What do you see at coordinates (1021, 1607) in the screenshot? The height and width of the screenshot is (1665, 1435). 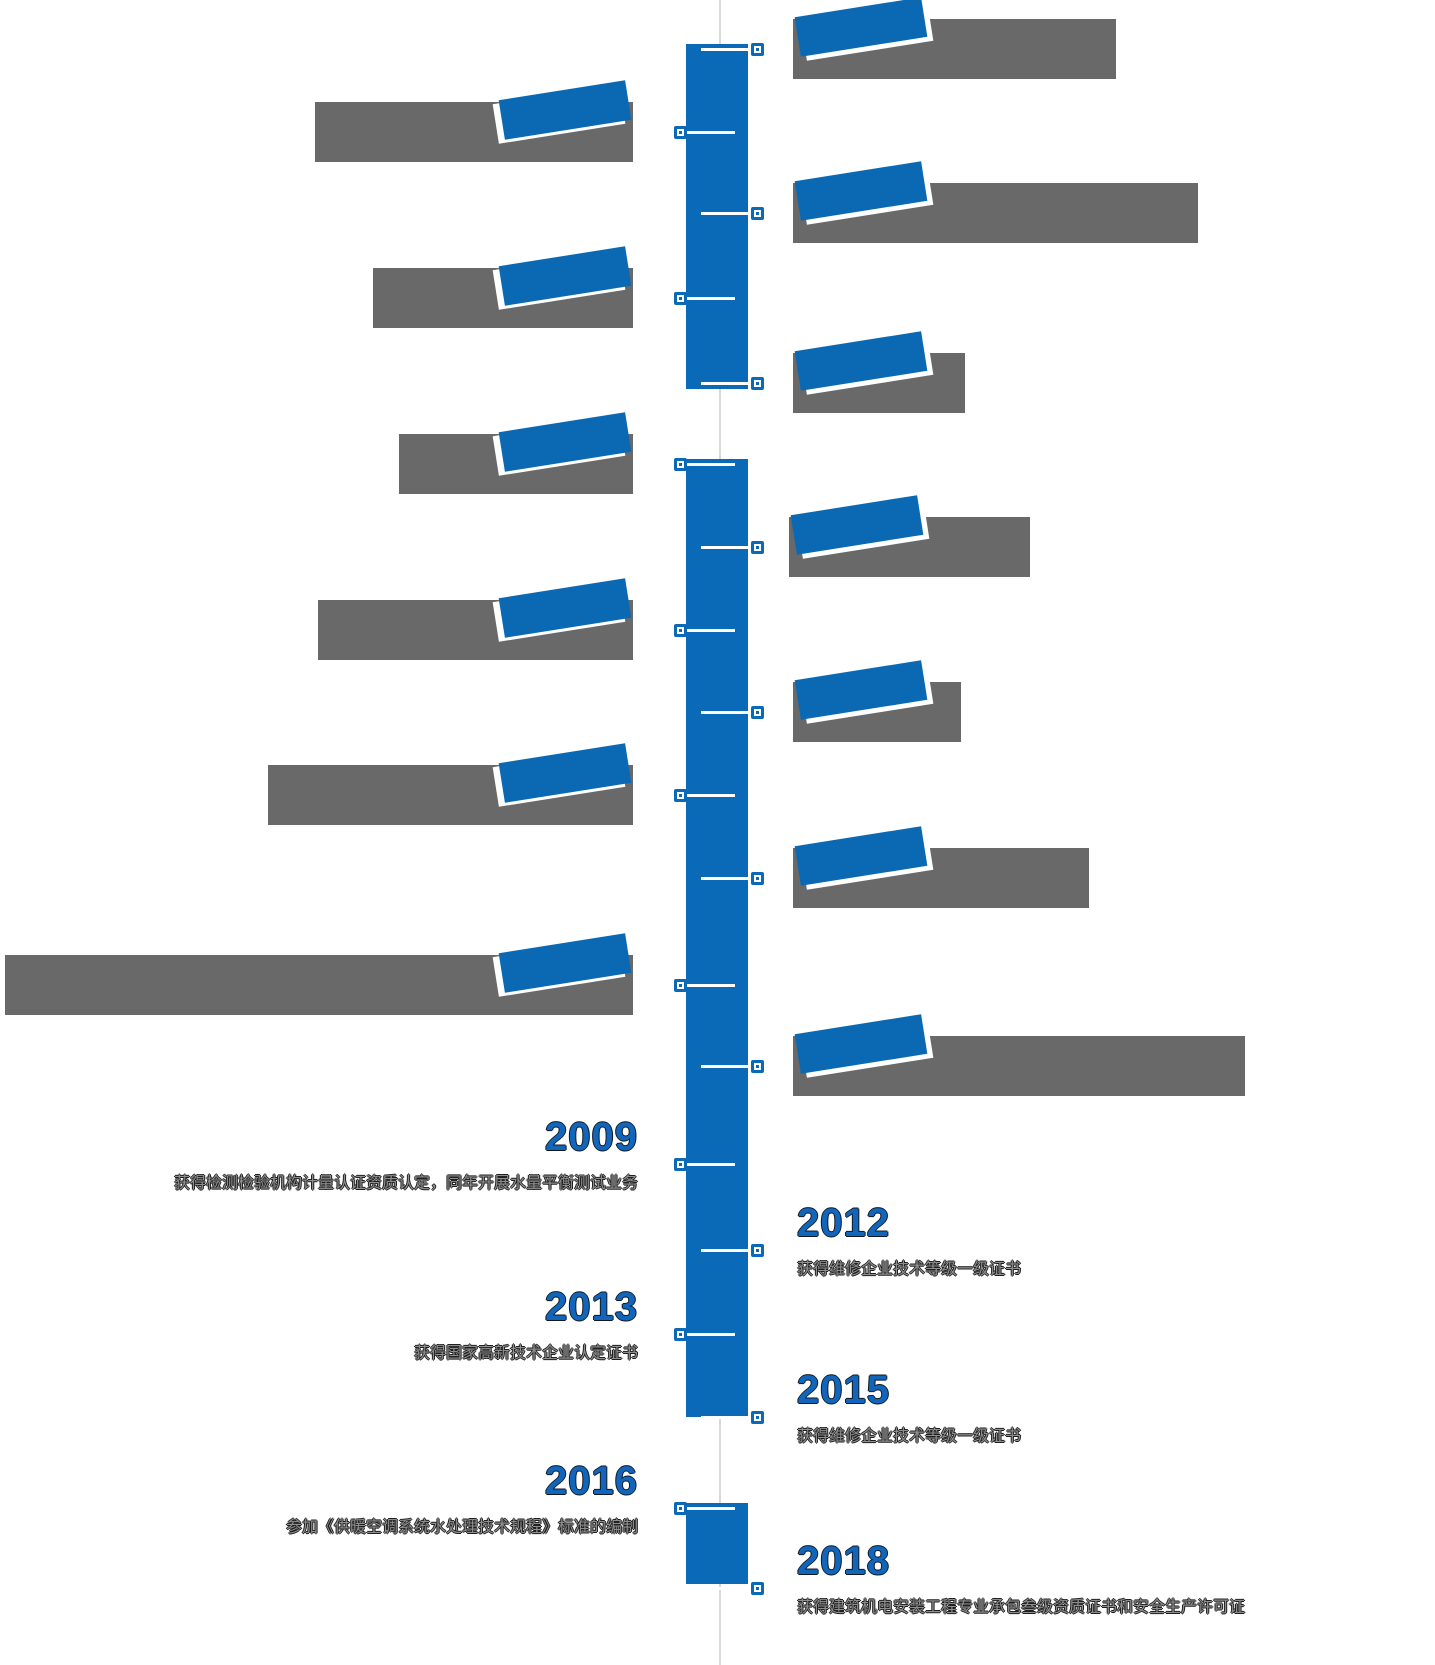 I see `entry-description: 获得建筑机电安装工程专业承包叁级资质证书和安全生产许可证` at bounding box center [1021, 1607].